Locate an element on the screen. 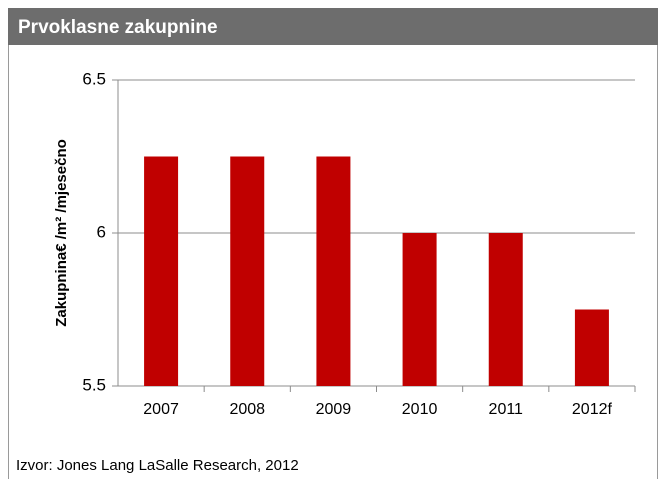 Image resolution: width=666 pixels, height=479 pixels. y-axis-label: Zakupnina€ /m² /mjesečno is located at coordinates (61, 233).